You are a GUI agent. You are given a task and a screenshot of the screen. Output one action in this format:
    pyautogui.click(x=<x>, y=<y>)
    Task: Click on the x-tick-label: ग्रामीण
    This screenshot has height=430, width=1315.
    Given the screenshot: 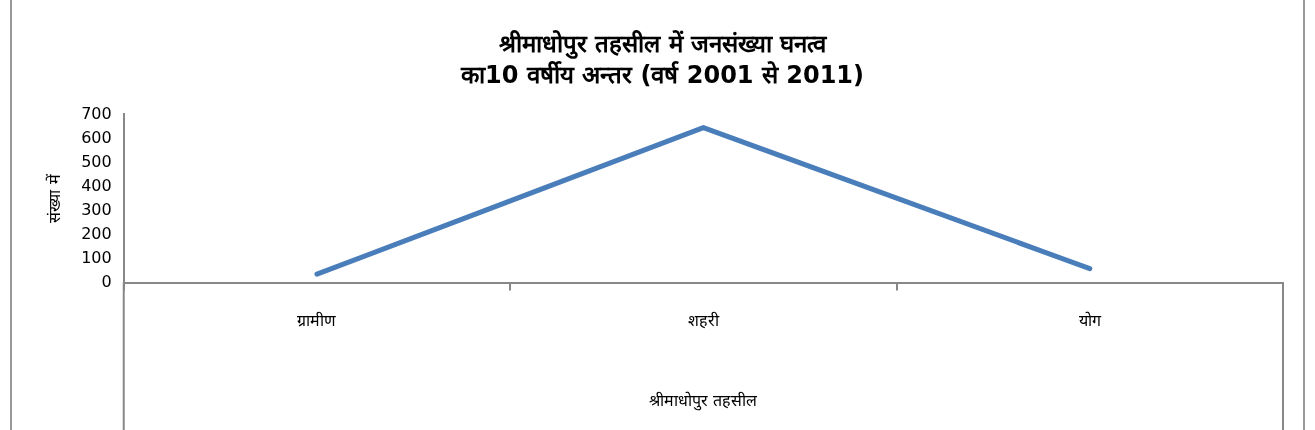 What is the action you would take?
    pyautogui.click(x=317, y=321)
    